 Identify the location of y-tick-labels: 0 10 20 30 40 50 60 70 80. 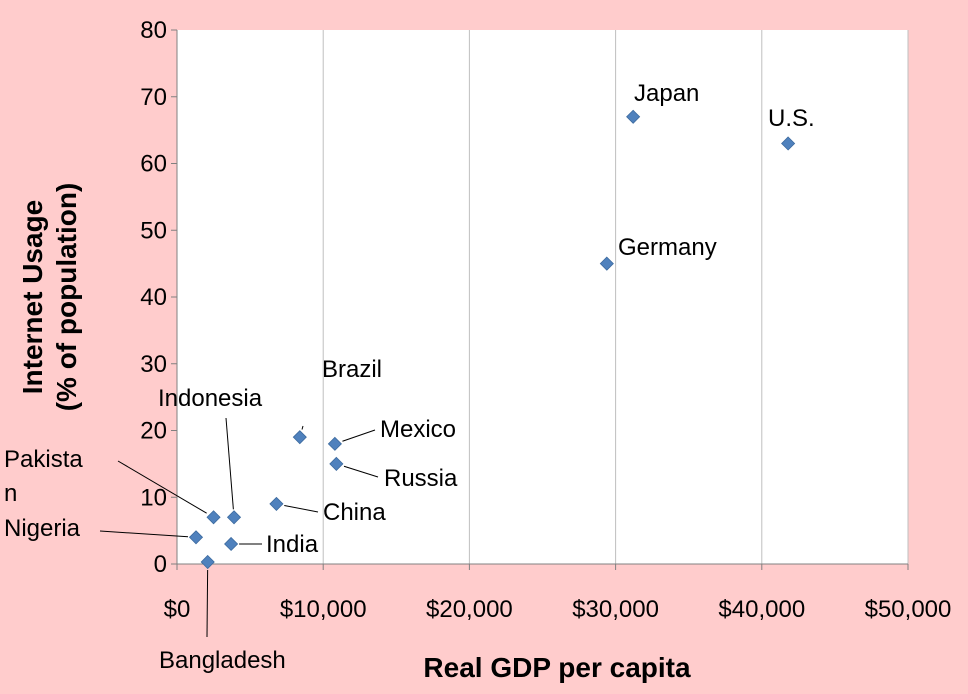
(153, 297).